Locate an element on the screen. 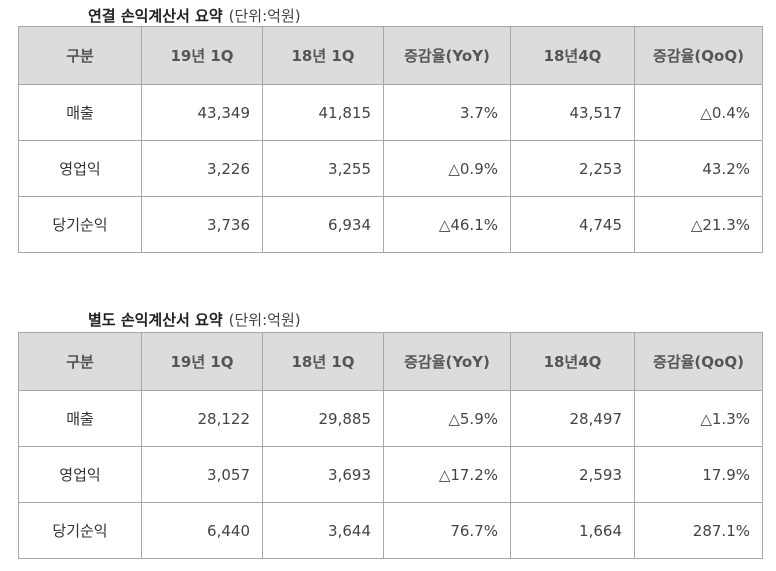  separate-section-title: 별도 손익계산서 요약 (단위:억원) is located at coordinates (194, 319).